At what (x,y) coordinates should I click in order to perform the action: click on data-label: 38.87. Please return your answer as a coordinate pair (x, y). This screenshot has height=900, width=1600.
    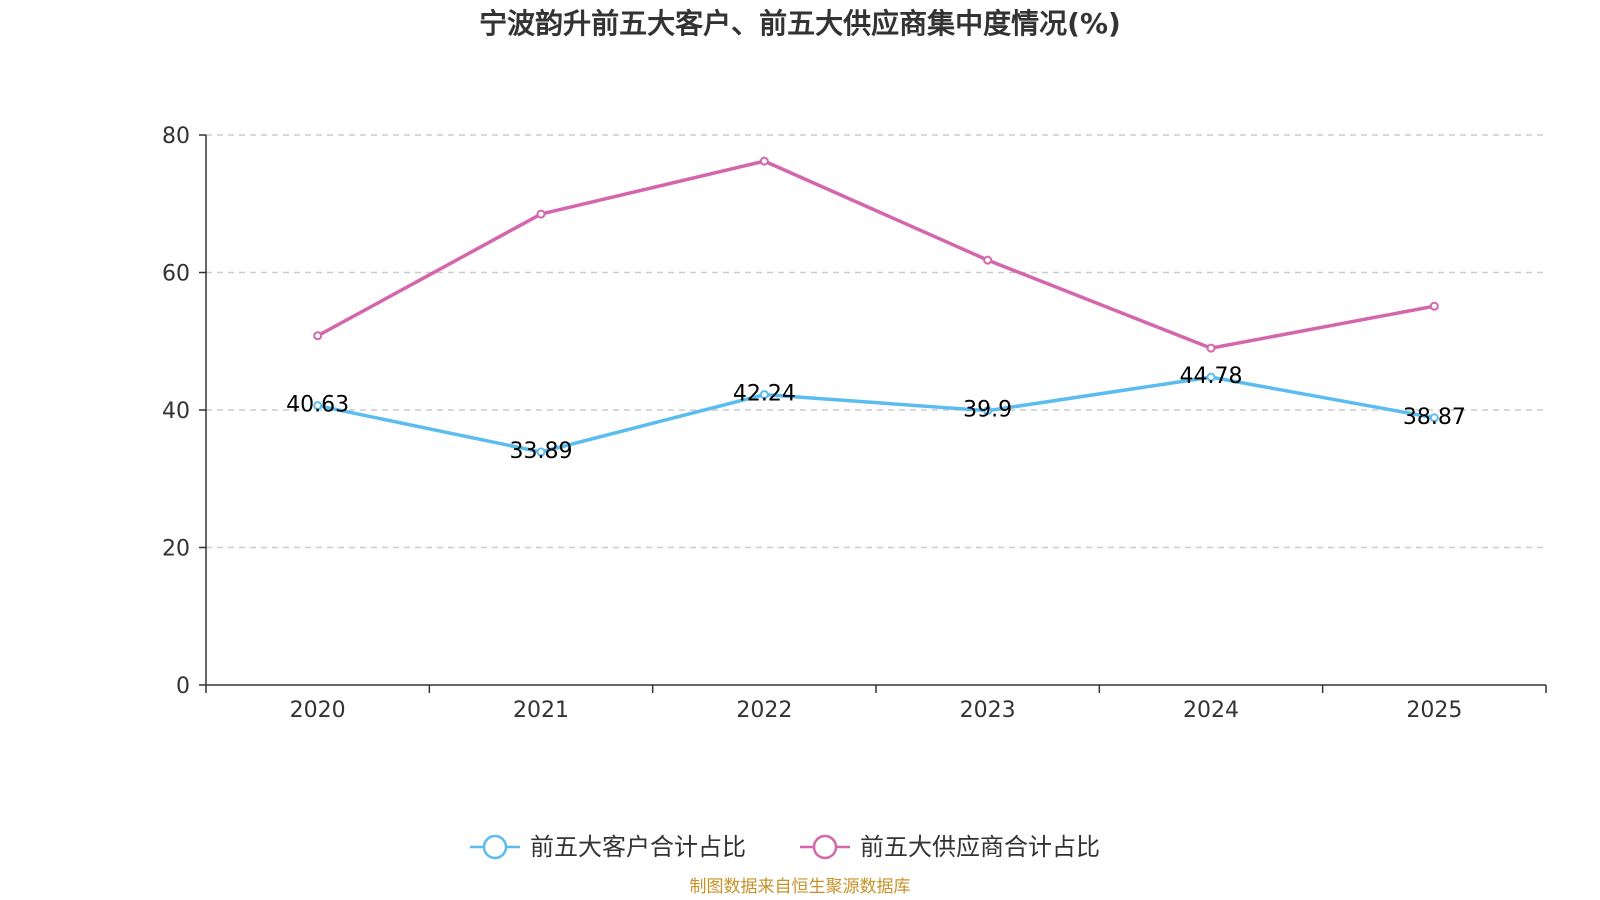
    Looking at the image, I should click on (1434, 417).